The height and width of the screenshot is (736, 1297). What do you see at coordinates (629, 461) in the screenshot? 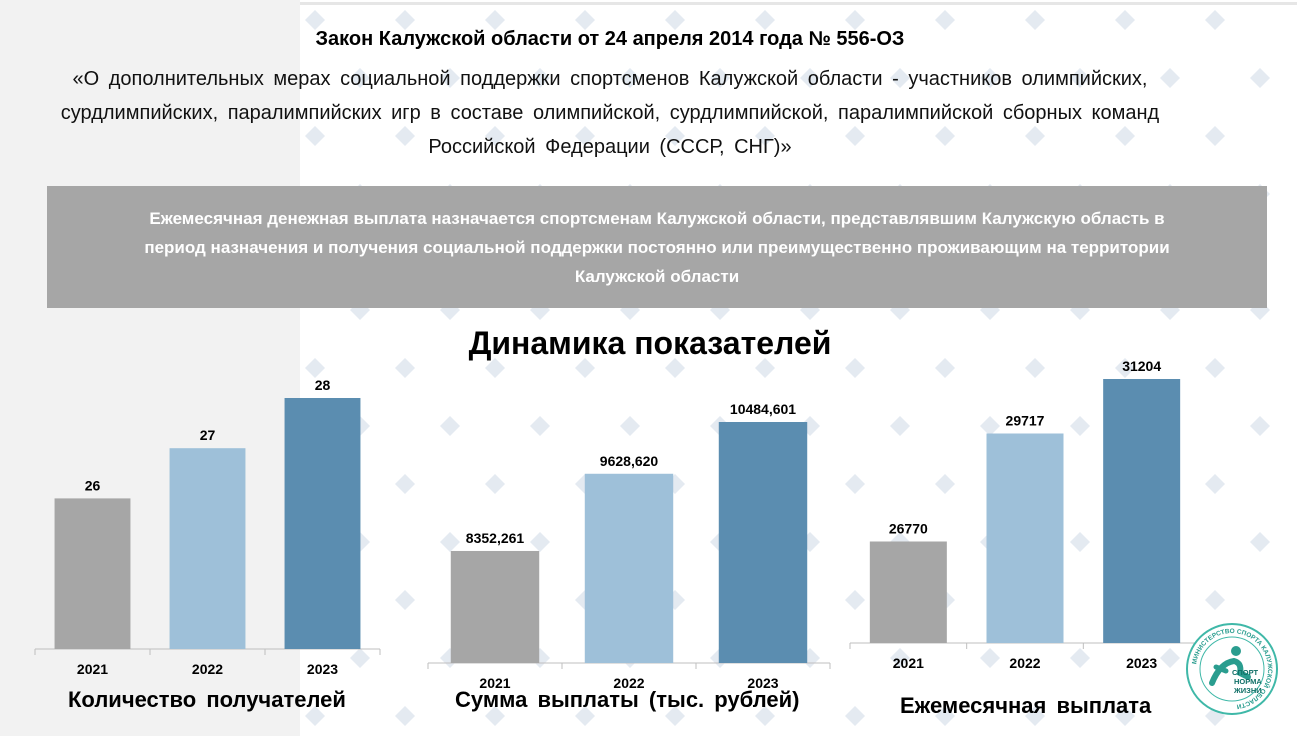
I see `data-label: 9628,620` at bounding box center [629, 461].